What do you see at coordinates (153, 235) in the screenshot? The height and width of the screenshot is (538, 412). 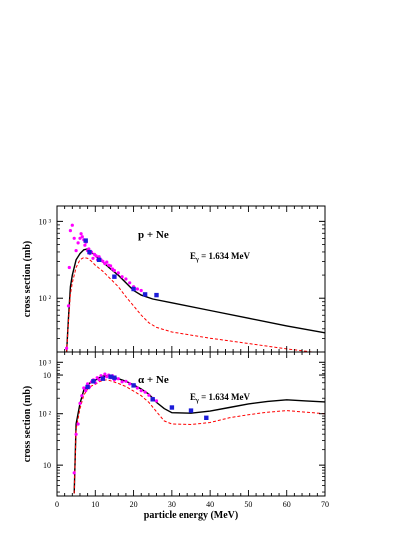 I see `panel-label-p-ne: p + Ne` at bounding box center [153, 235].